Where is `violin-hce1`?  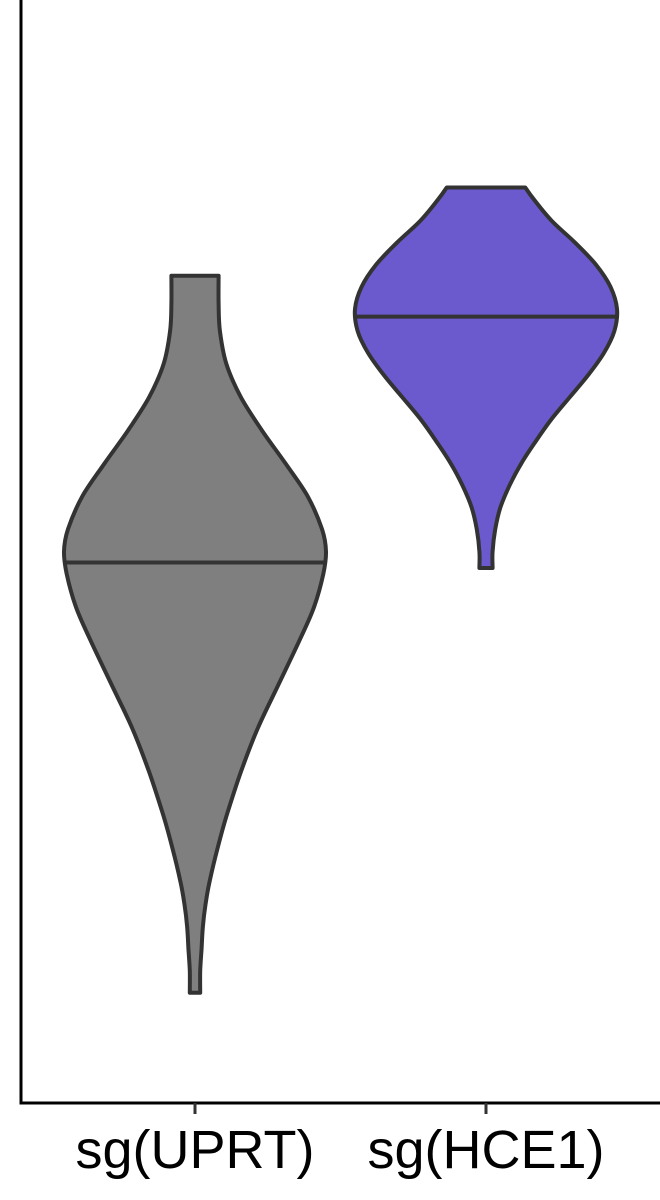 violin-hce1 is located at coordinates (486, 377).